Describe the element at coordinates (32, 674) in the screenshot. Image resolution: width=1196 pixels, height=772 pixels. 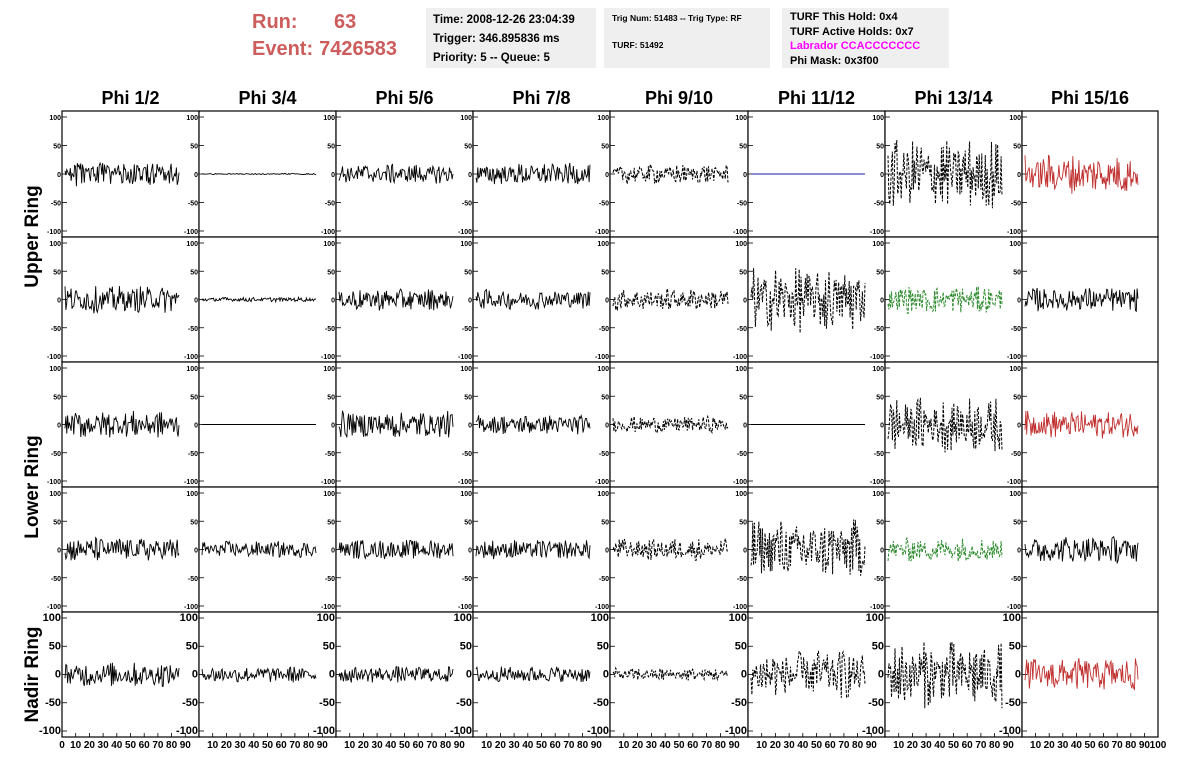
I see `row-title: Nadir Ring` at that location.